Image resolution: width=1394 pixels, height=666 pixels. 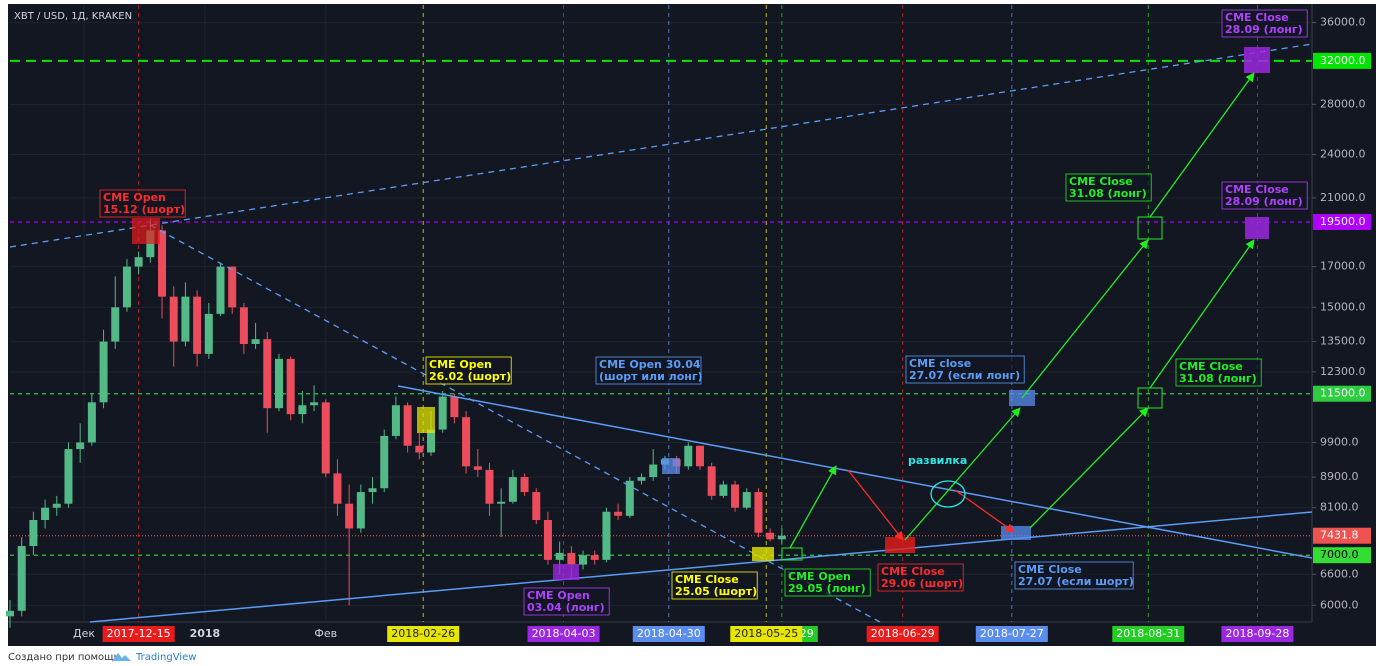 I want to click on date-label: 2018-07-27, so click(x=1012, y=633).